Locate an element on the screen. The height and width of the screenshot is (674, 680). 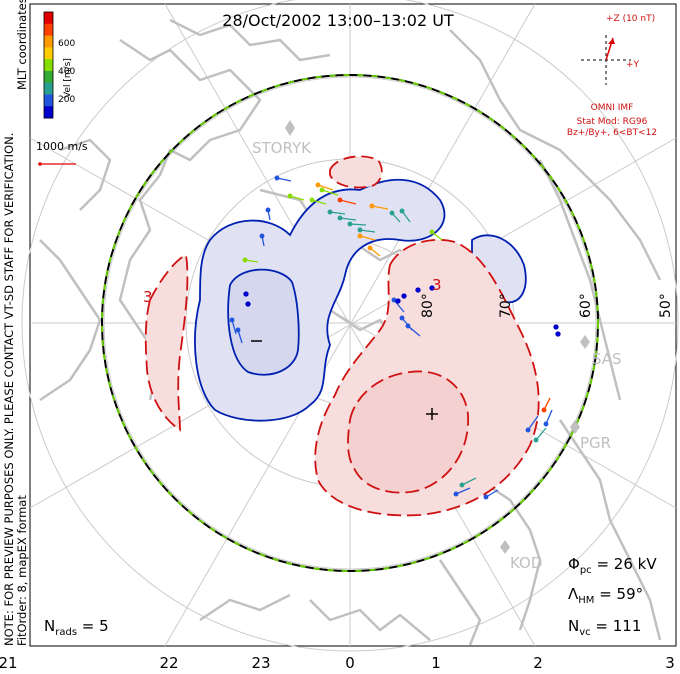
cell-centre-markers is located at coordinates (344, 380).